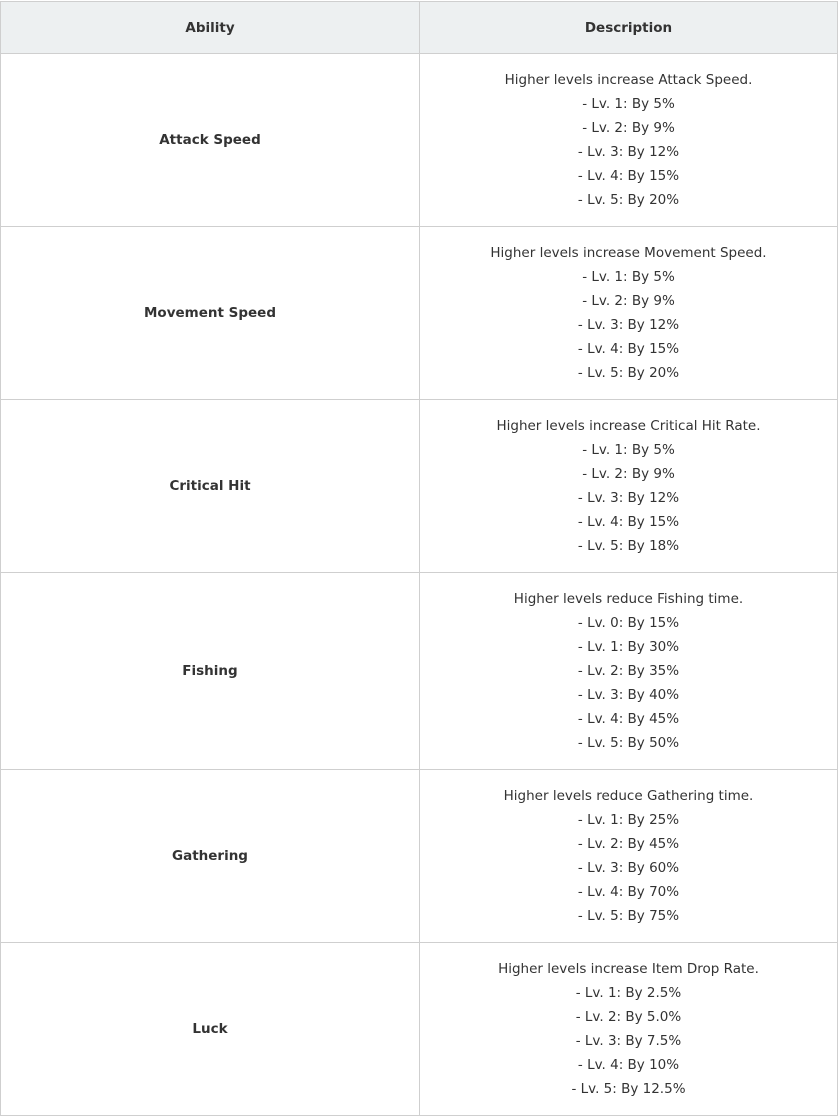  Describe the element at coordinates (210, 313) in the screenshot. I see `ability-name: Movement Speed` at that location.